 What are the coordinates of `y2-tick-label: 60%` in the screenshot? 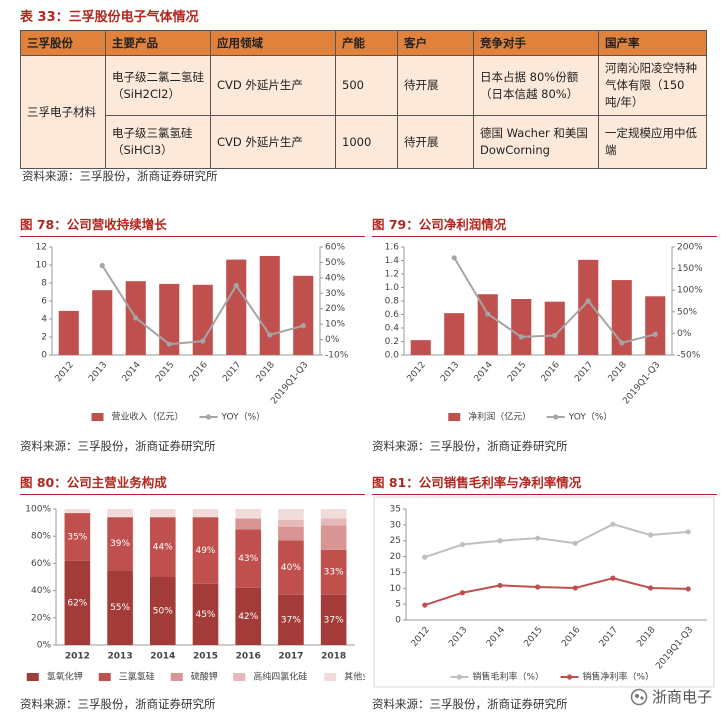 It's located at (335, 248).